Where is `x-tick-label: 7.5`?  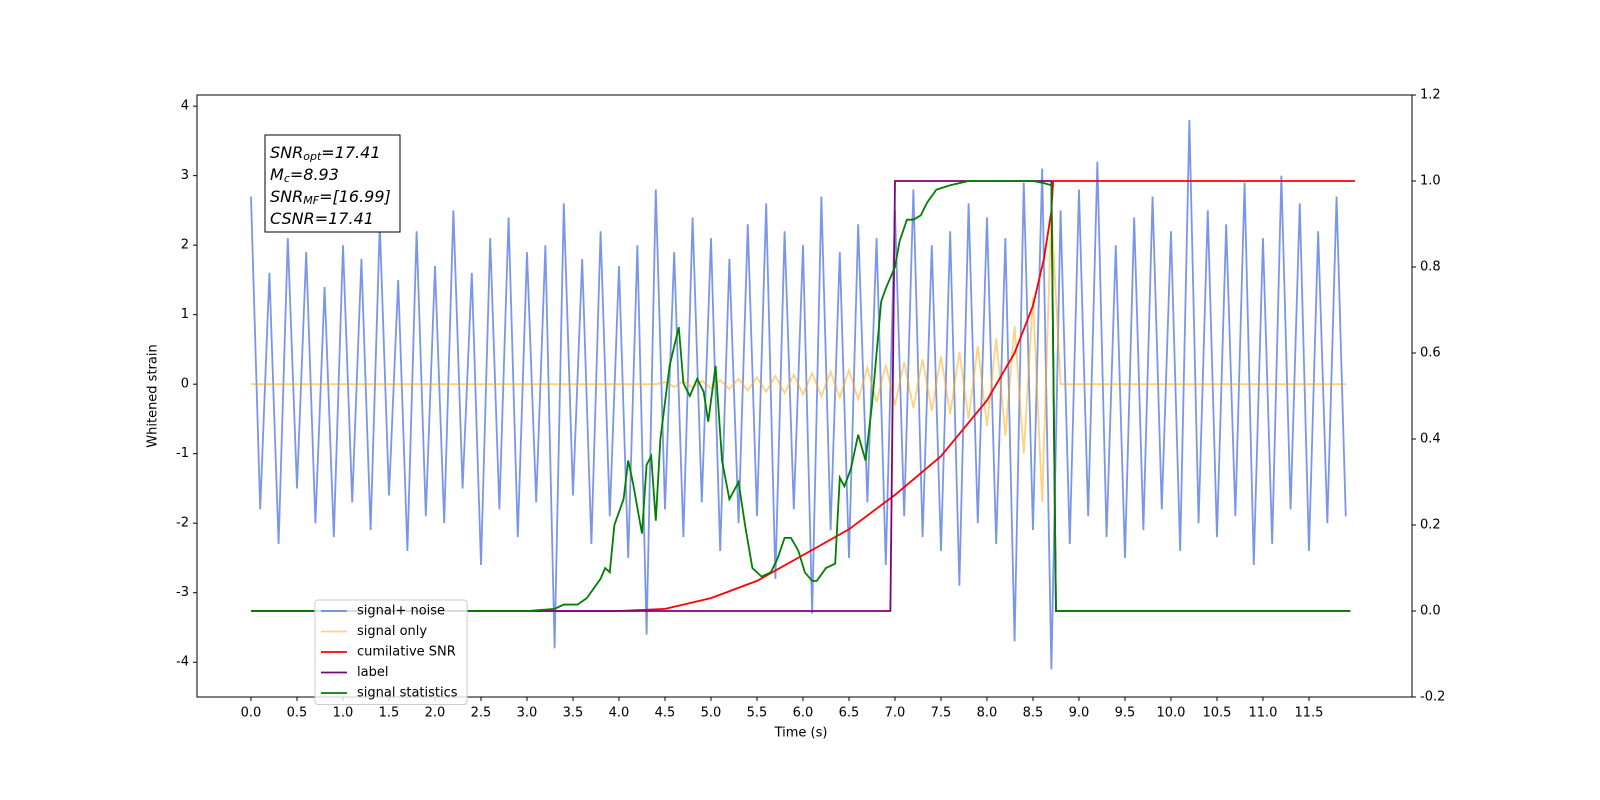
x-tick-label: 7.5 is located at coordinates (941, 713).